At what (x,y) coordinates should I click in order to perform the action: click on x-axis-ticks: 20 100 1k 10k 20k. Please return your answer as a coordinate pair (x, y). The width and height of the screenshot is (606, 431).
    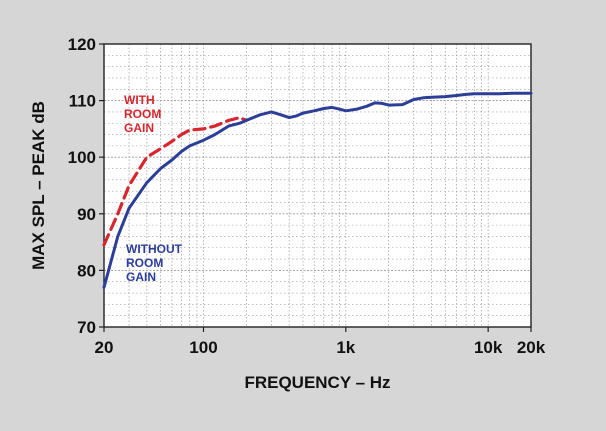
    Looking at the image, I should click on (320, 342).